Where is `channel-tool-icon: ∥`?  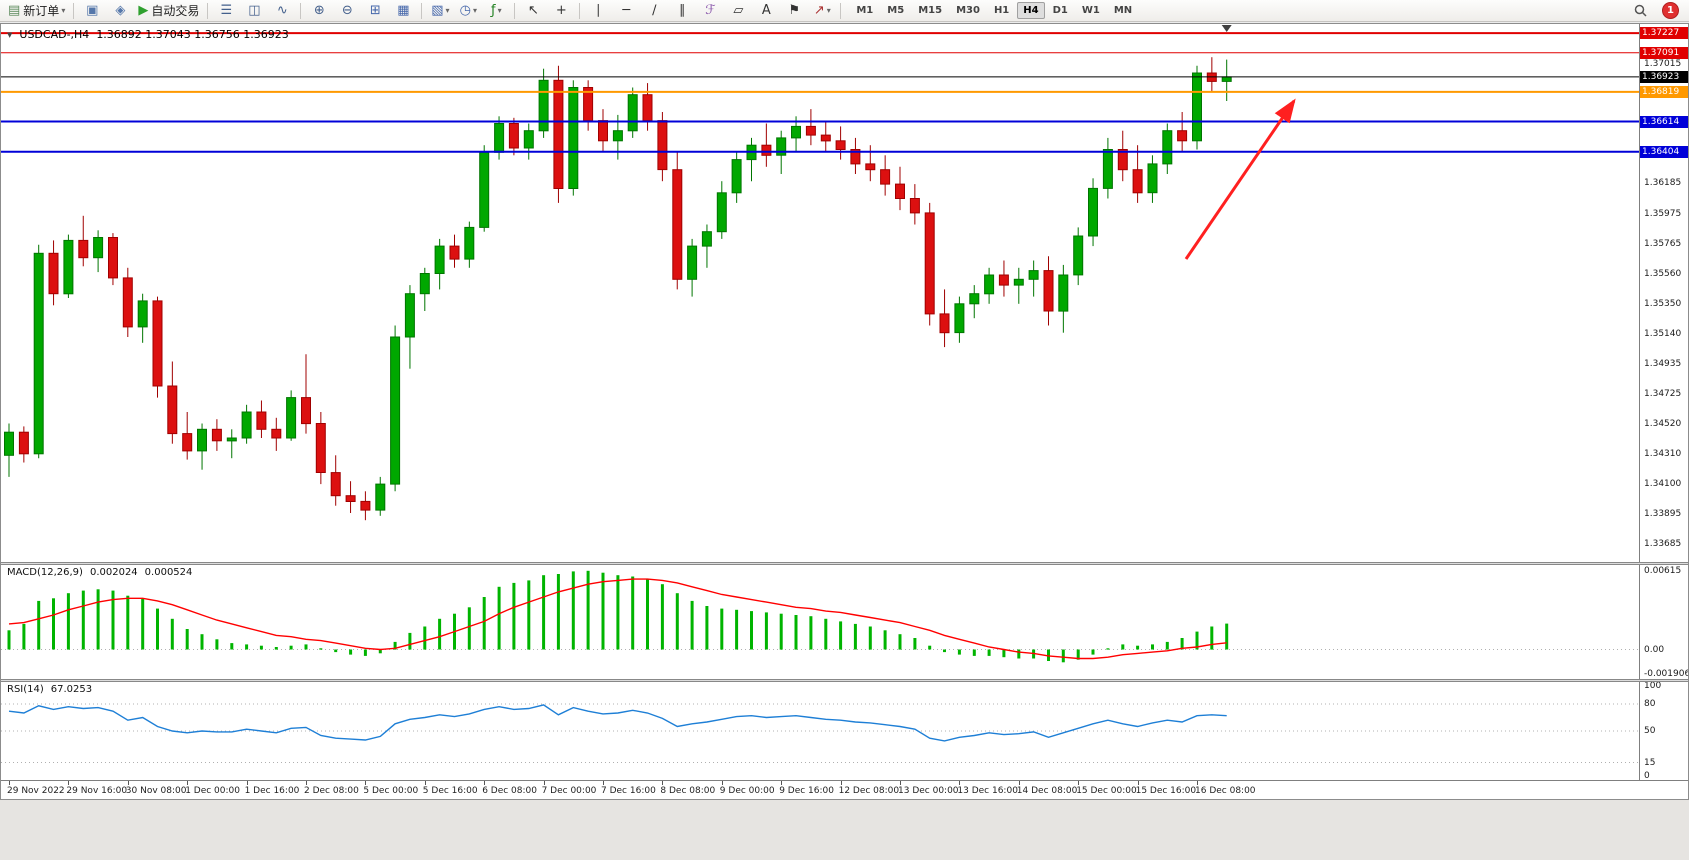
channel-tool-icon: ∥ is located at coordinates (682, 10).